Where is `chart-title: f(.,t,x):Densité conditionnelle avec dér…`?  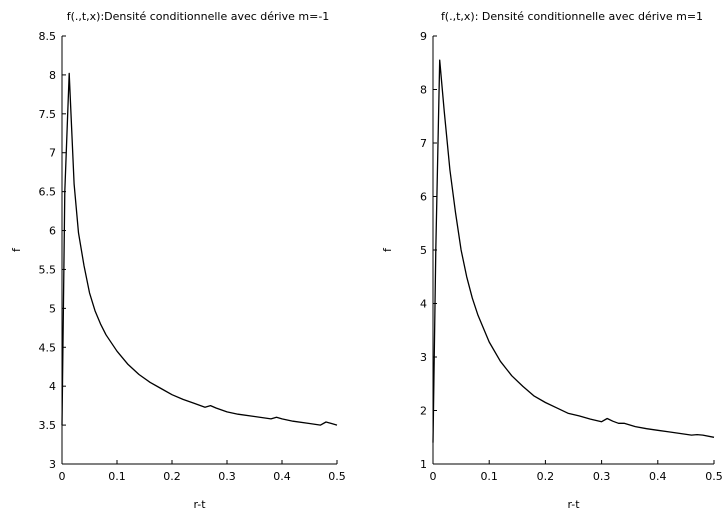
chart-title: f(.,t,x):Densité conditionnelle avec dér… is located at coordinates (198, 16).